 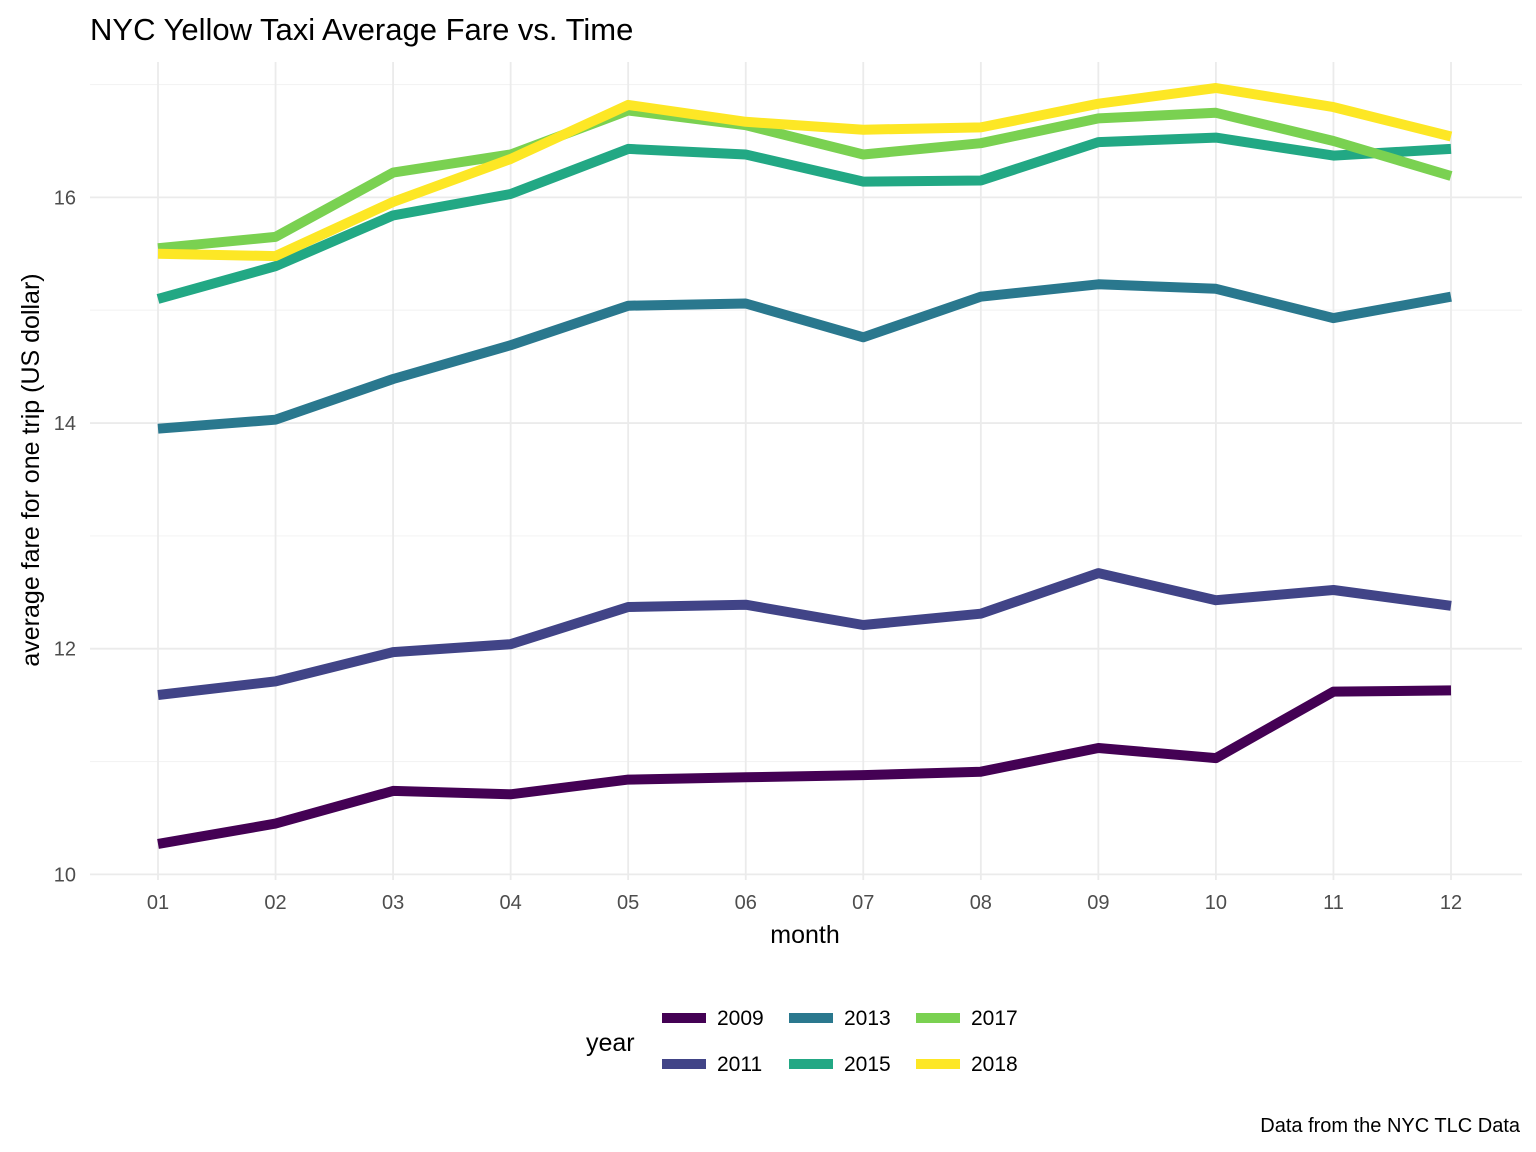 What do you see at coordinates (804, 634) in the screenshot?
I see `series-line-2011` at bounding box center [804, 634].